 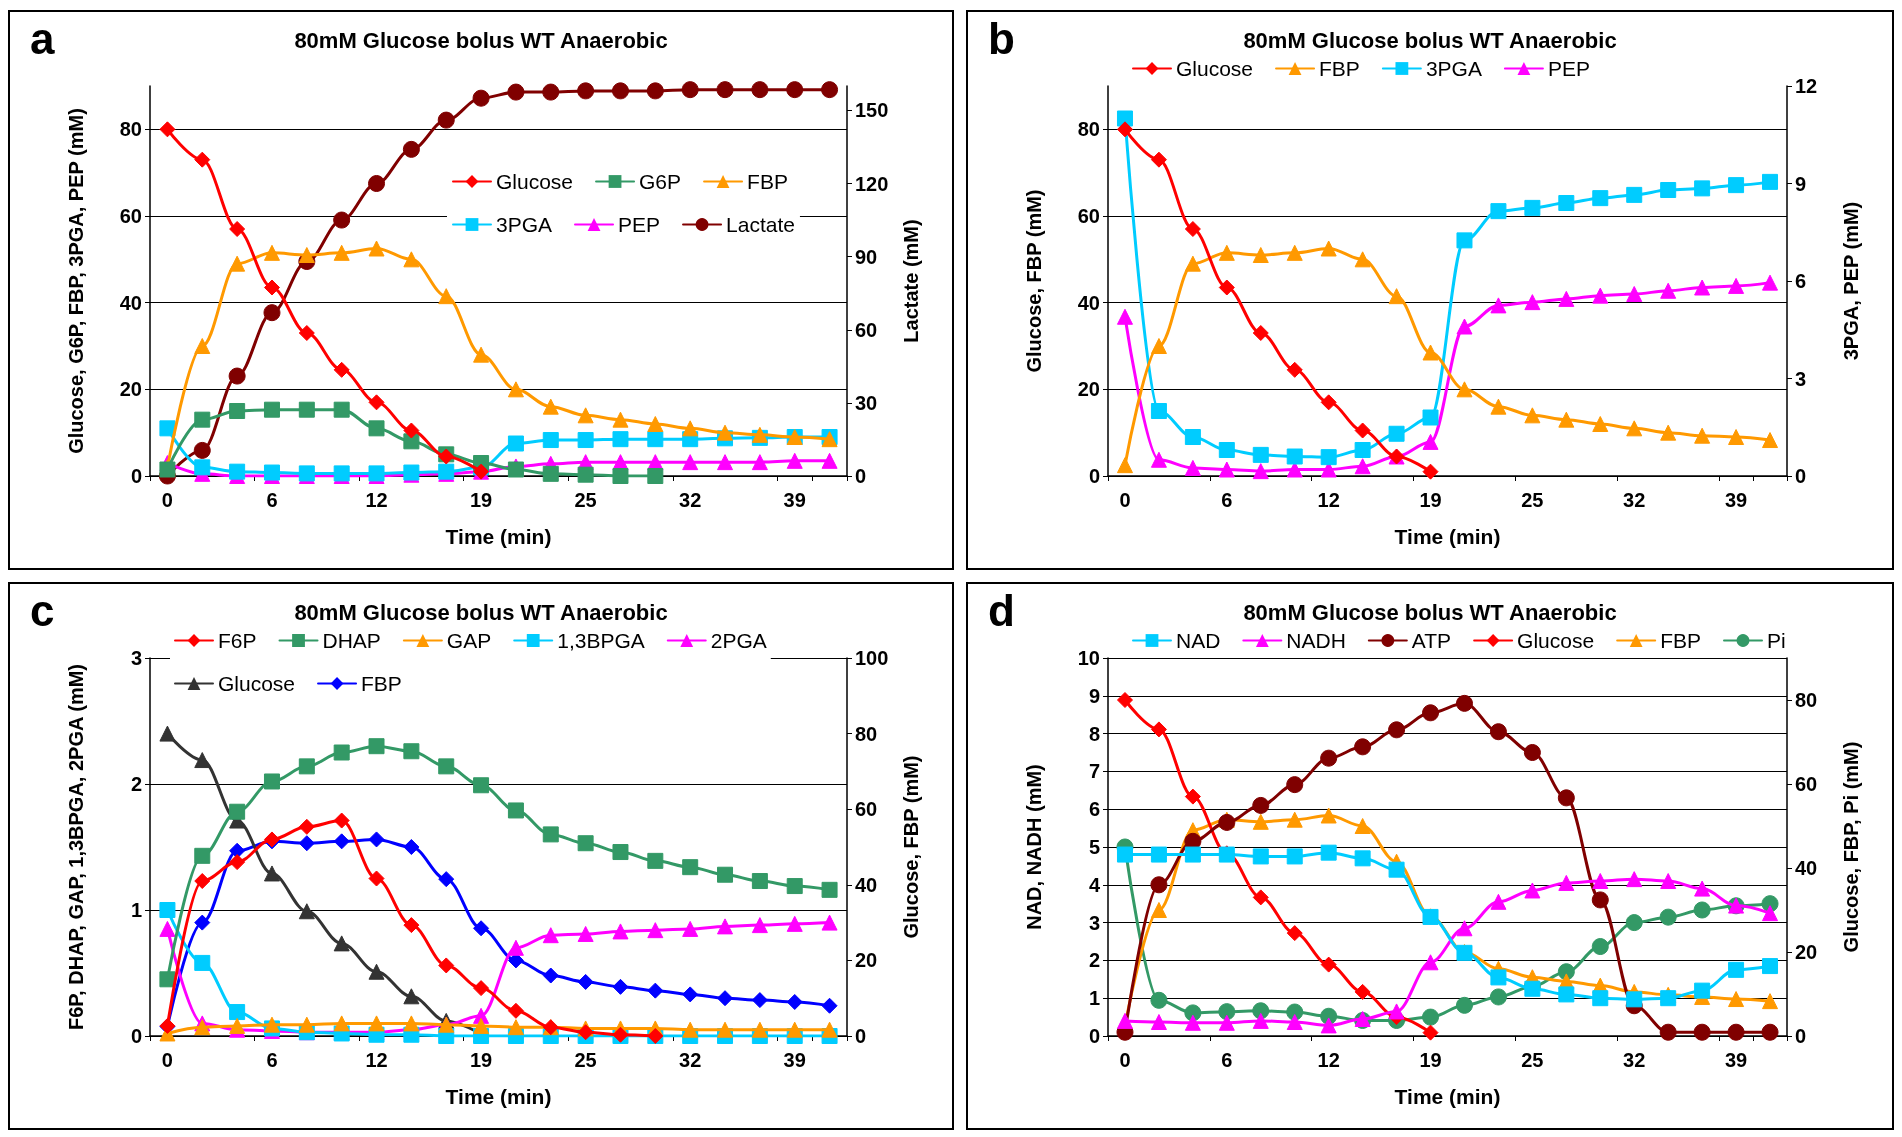 I want to click on y2-axis-title: Glucose, FBP (mM), so click(x=911, y=847).